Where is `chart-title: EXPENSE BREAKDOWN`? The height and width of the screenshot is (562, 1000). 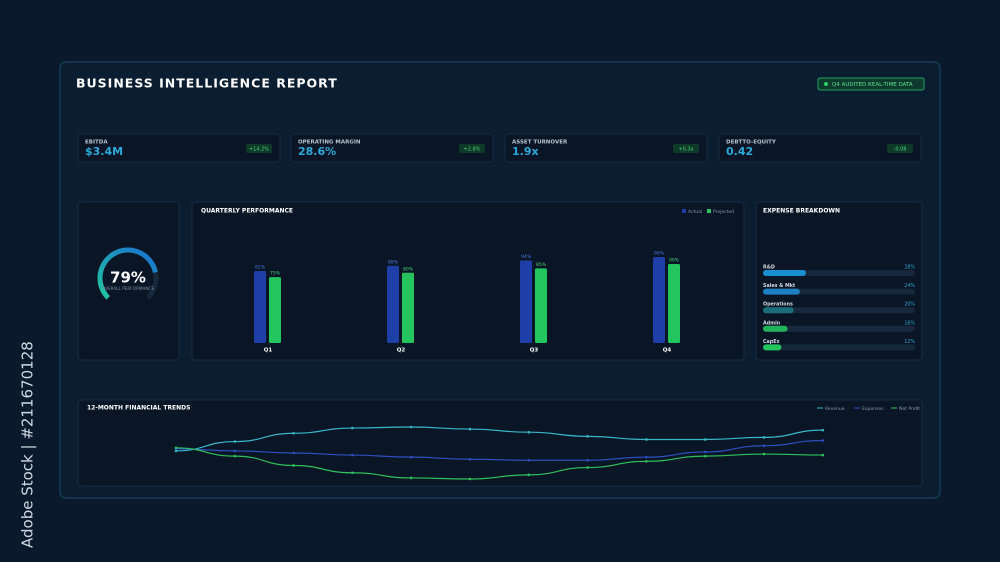 chart-title: EXPENSE BREAKDOWN is located at coordinates (801, 211).